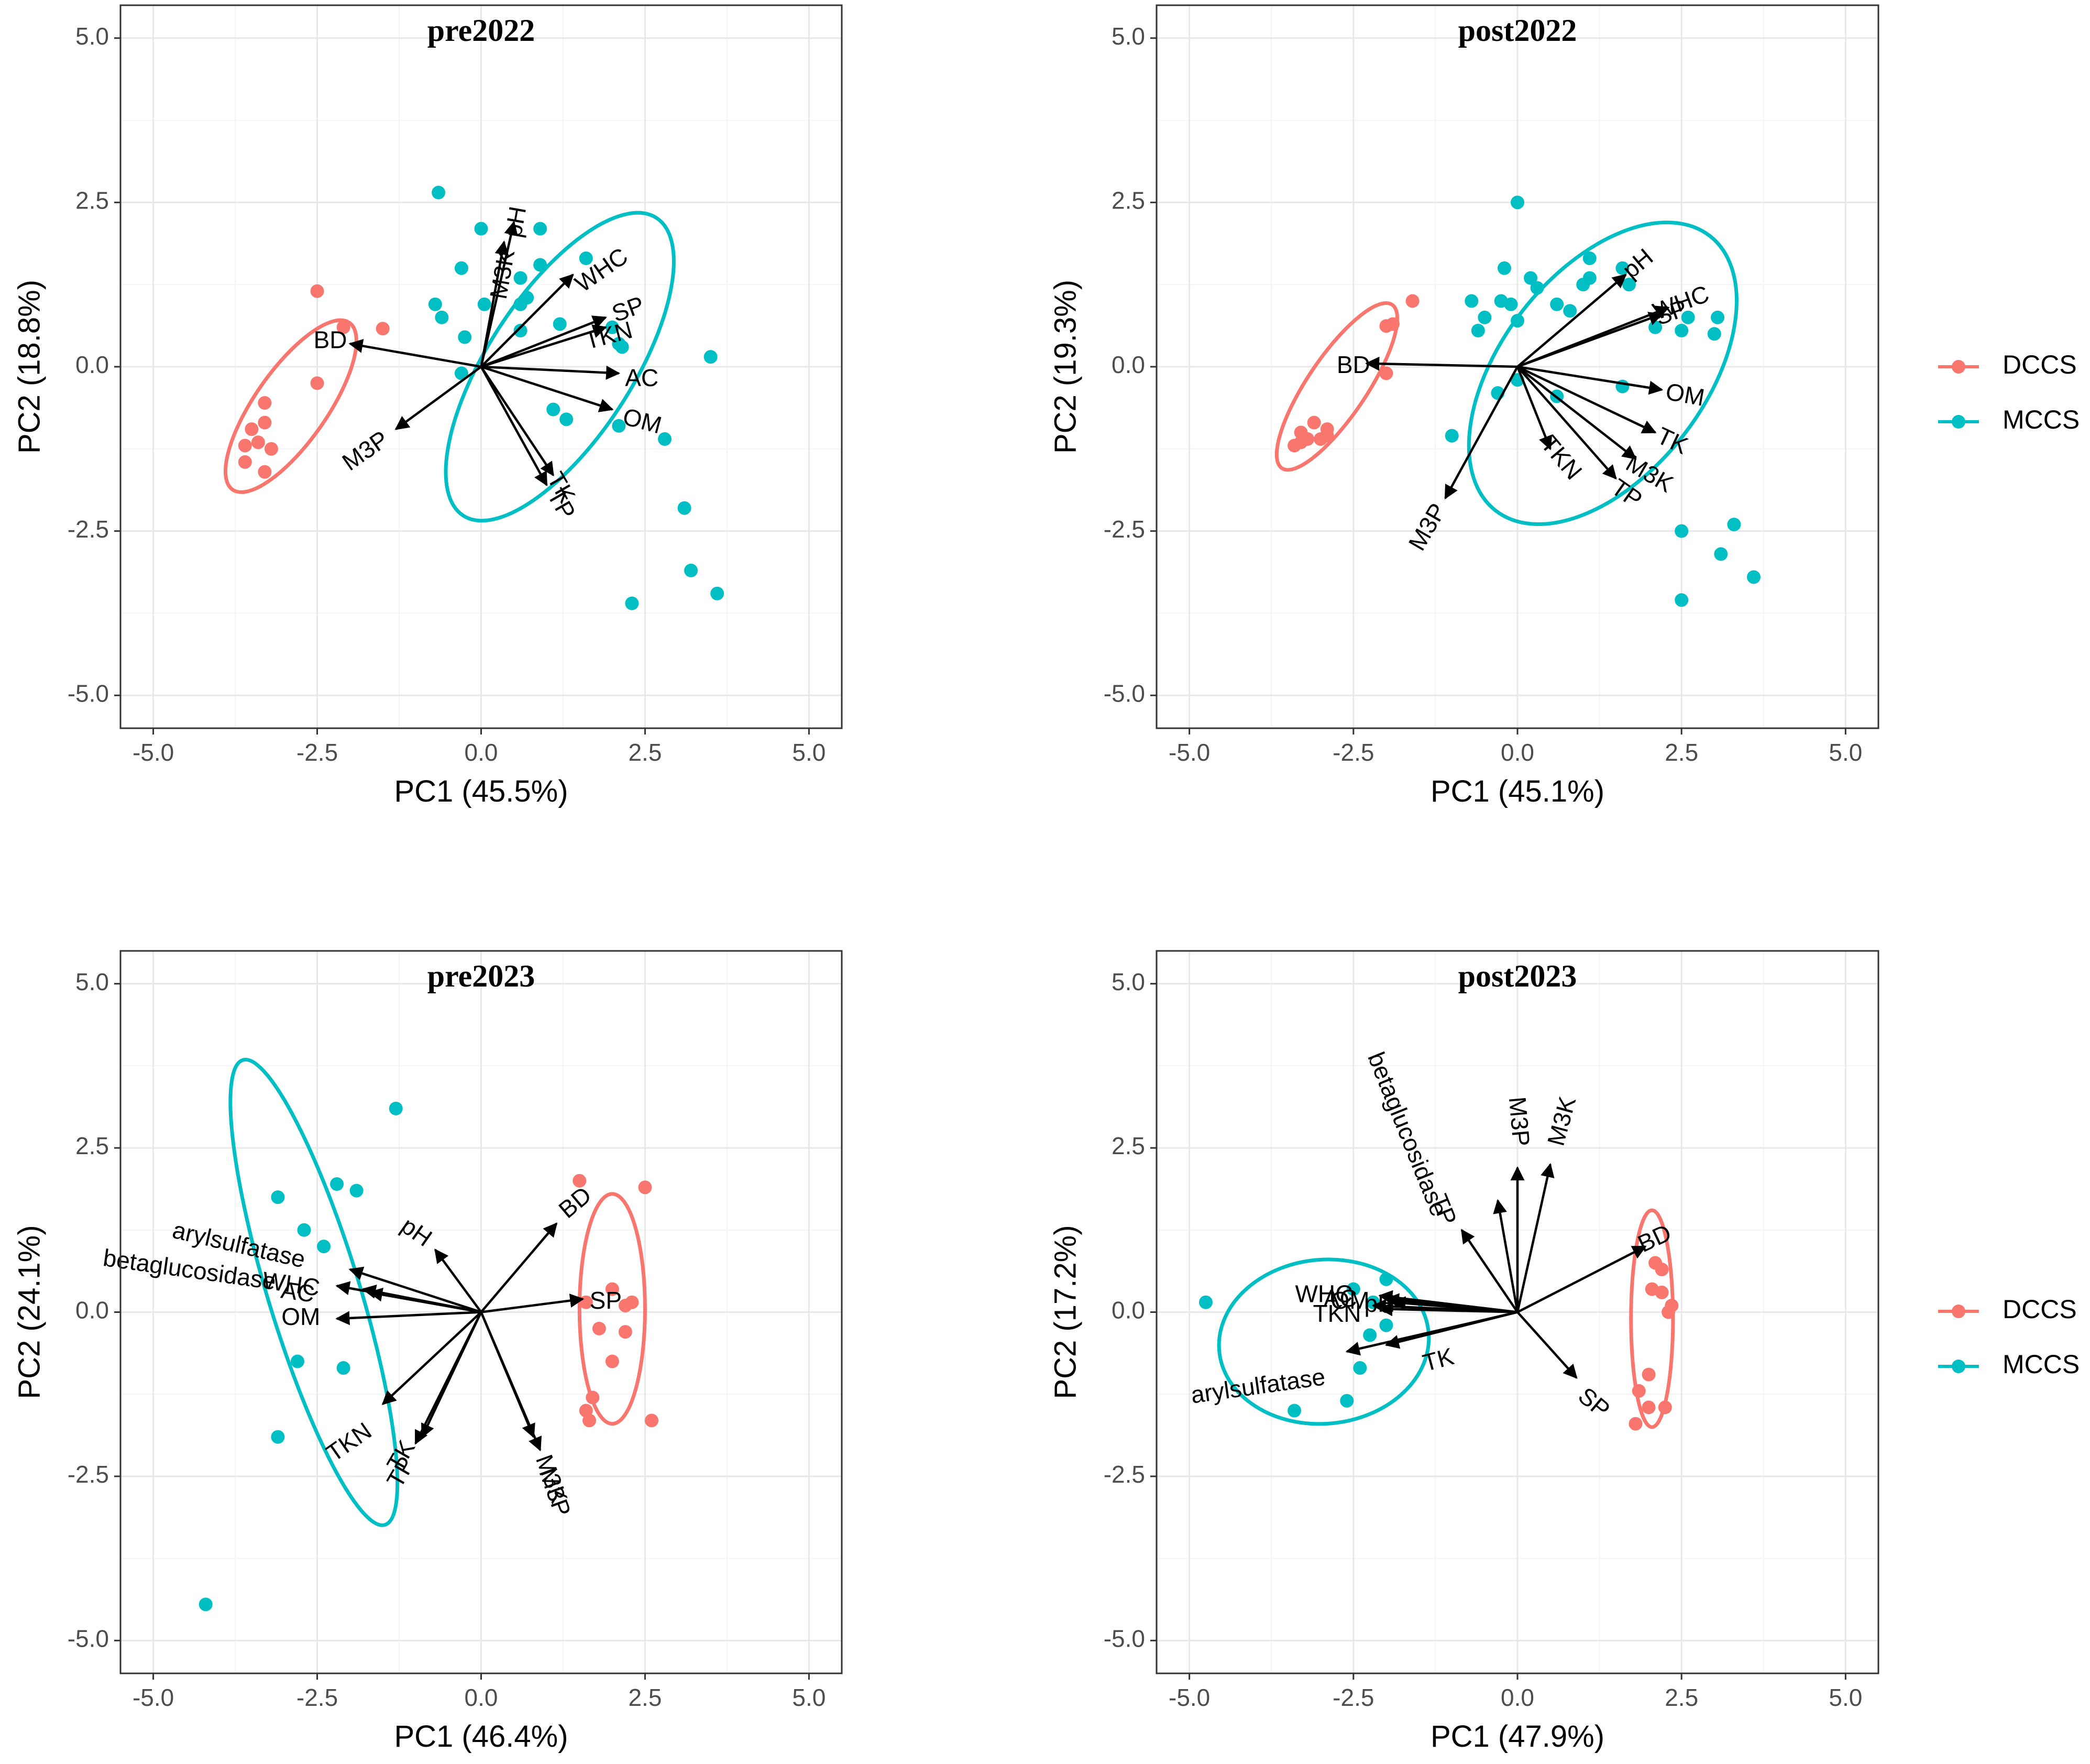 This screenshot has width=2090, height=1764. I want to click on loading-arrow-m3k, so click(1536, 1238).